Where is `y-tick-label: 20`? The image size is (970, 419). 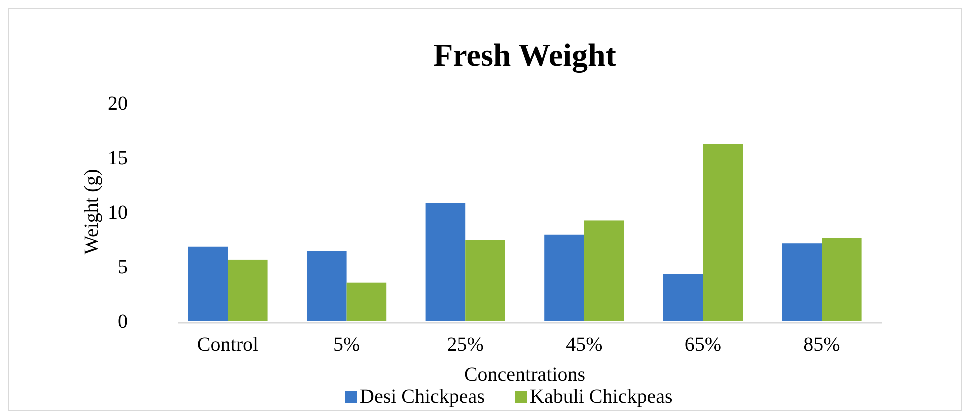 y-tick-label: 20 is located at coordinates (118, 104).